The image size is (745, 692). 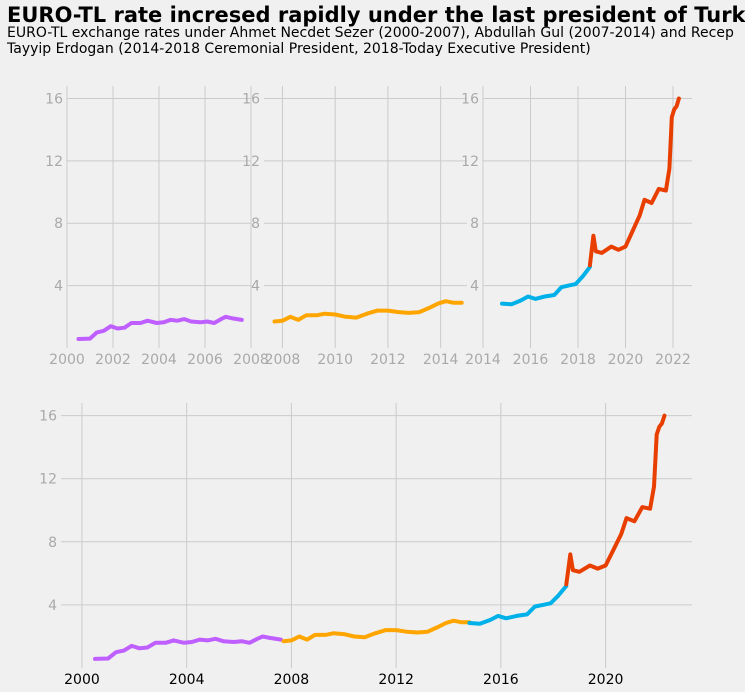 What do you see at coordinates (205, 360) in the screenshot?
I see `x-tick-label: 2006` at bounding box center [205, 360].